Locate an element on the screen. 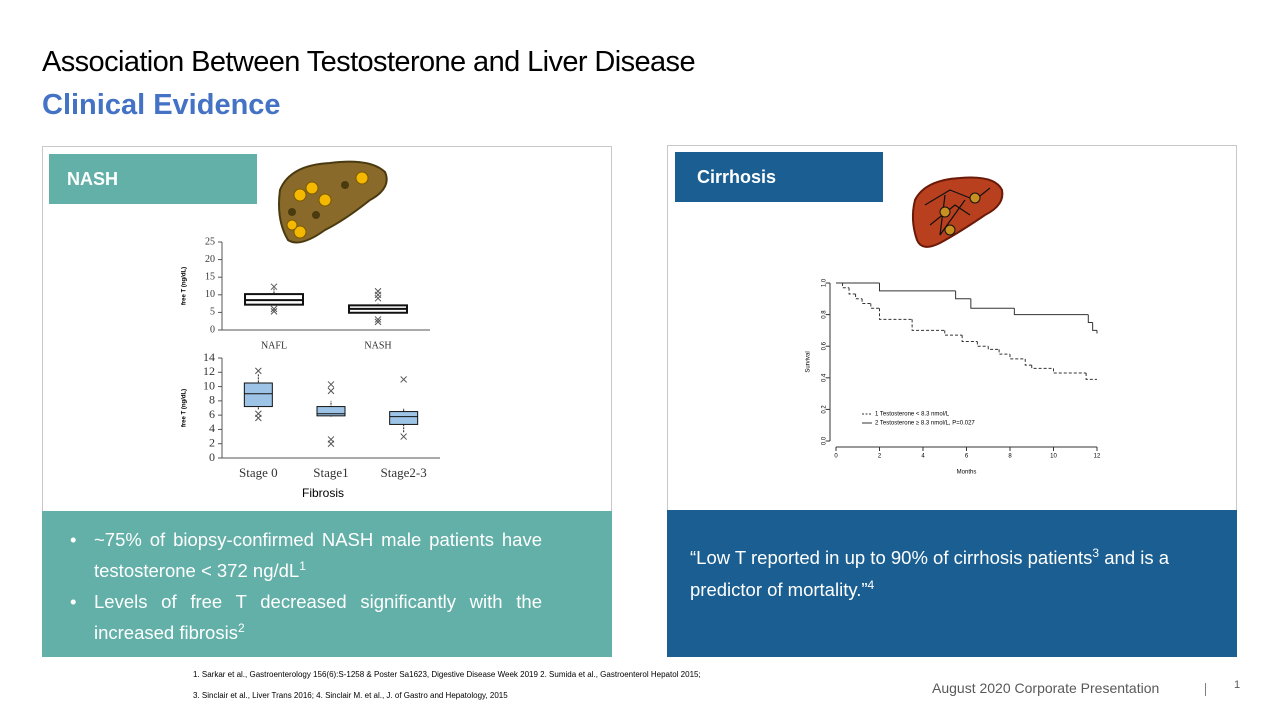 Image resolution: width=1280 pixels, height=720 pixels. cirrhosis-summary is located at coordinates (952, 583).